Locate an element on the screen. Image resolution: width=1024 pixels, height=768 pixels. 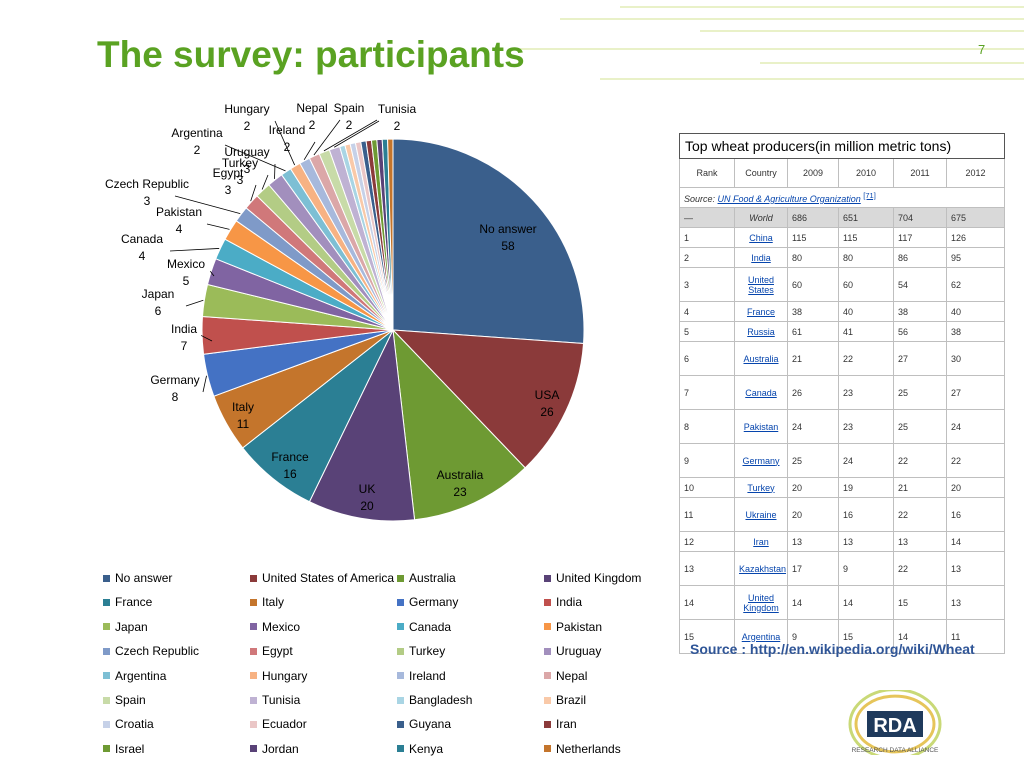
table-row: 13 Kazakhstan 17 9 22 13 is located at coordinates (842, 568).